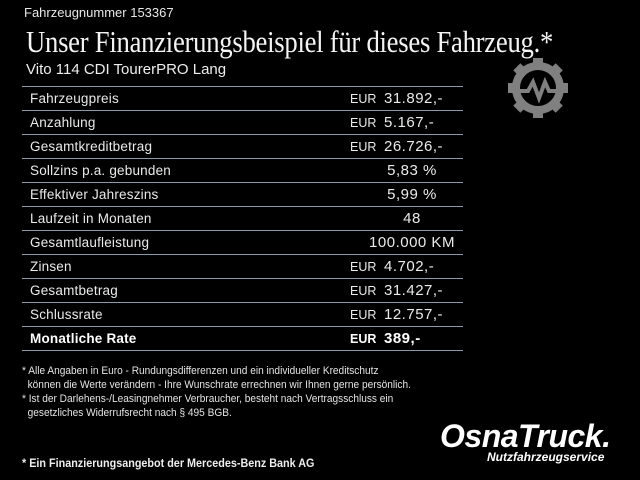  What do you see at coordinates (90, 242) in the screenshot?
I see `row-label: Gesamtlaufleistung` at bounding box center [90, 242].